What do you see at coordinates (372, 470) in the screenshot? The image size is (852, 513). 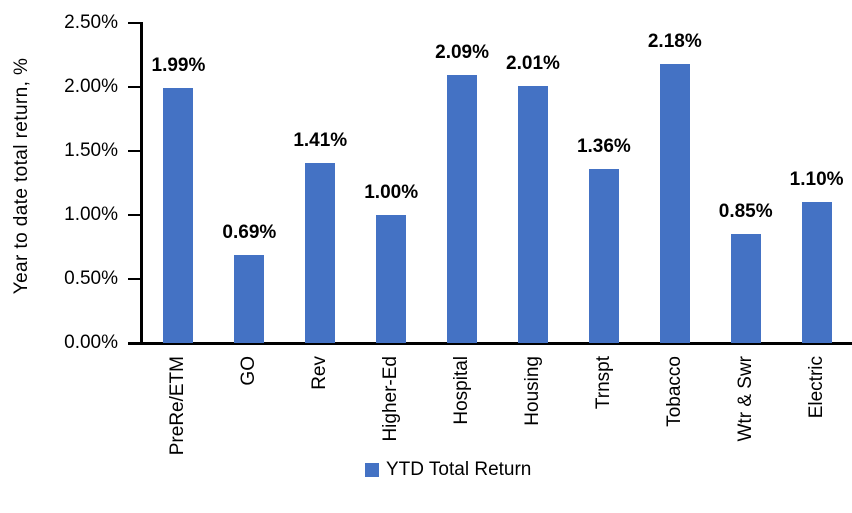 I see `legend-swatch` at bounding box center [372, 470].